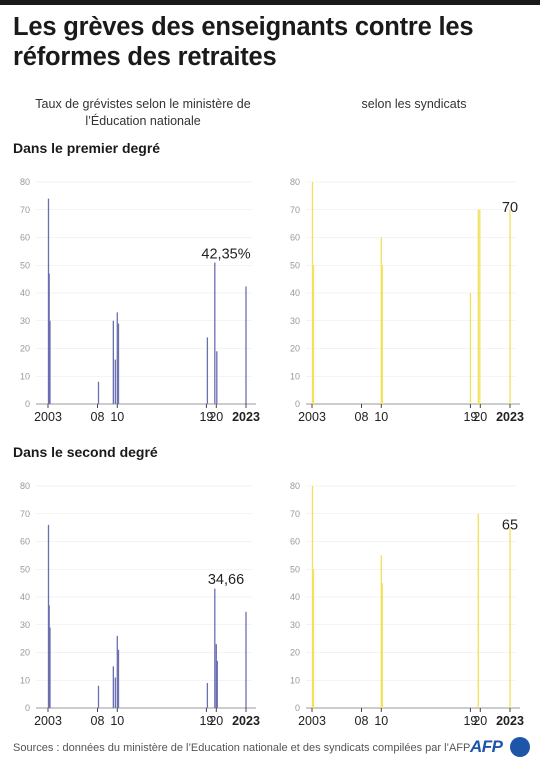 The height and width of the screenshot is (768, 540). I want to click on column-heading-unions: selon les syndicats, so click(414, 104).